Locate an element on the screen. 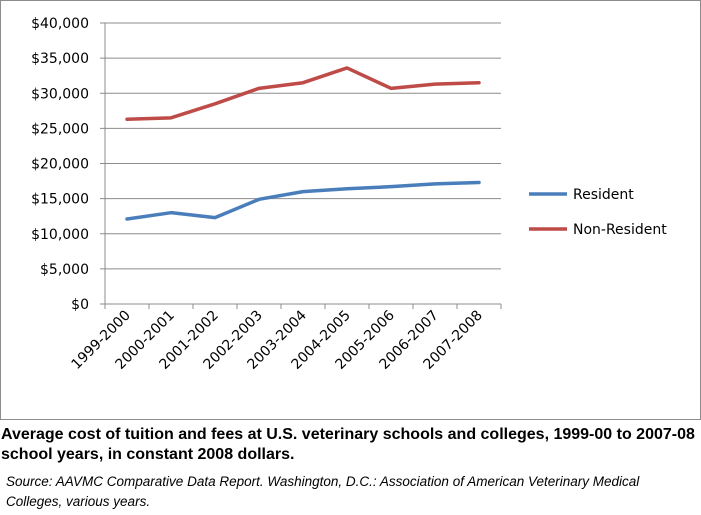 The width and height of the screenshot is (701, 515). y-tick-label: $40,000 is located at coordinates (60, 24).